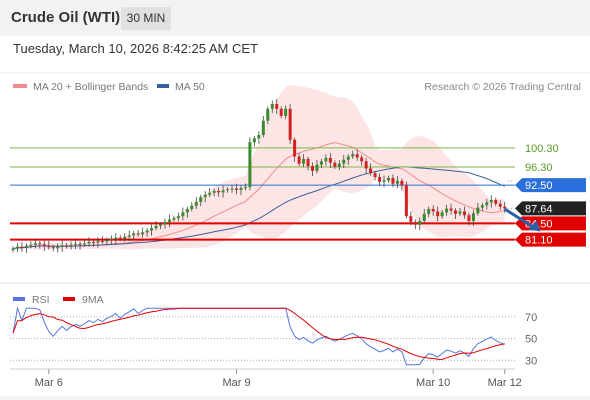  I want to click on legend-rsi-swatch, so click(19, 299).